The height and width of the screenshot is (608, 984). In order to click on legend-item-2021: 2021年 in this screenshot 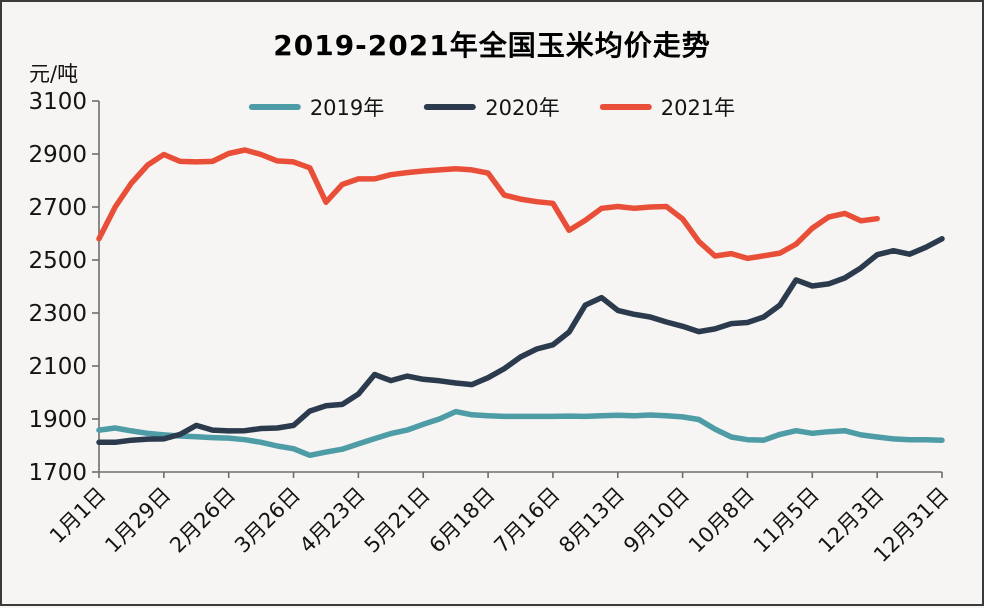, I will do `click(667, 107)`.